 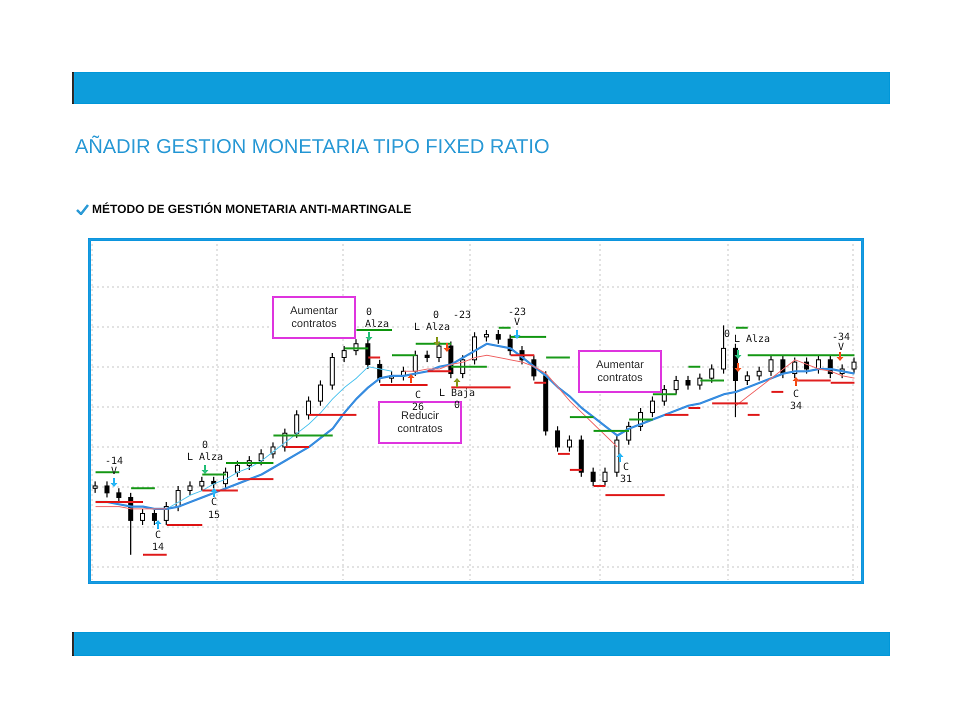 I want to click on annotation: 31, so click(x=626, y=479).